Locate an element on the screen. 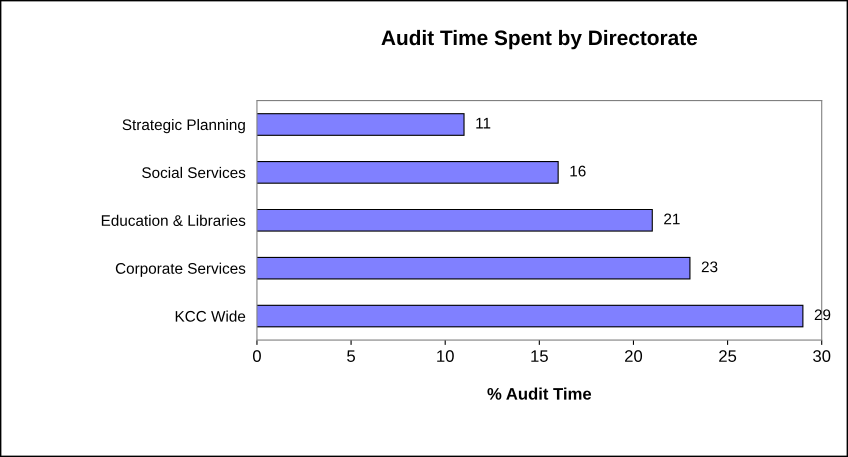 The height and width of the screenshot is (457, 848). data-label: 29 is located at coordinates (822, 314).